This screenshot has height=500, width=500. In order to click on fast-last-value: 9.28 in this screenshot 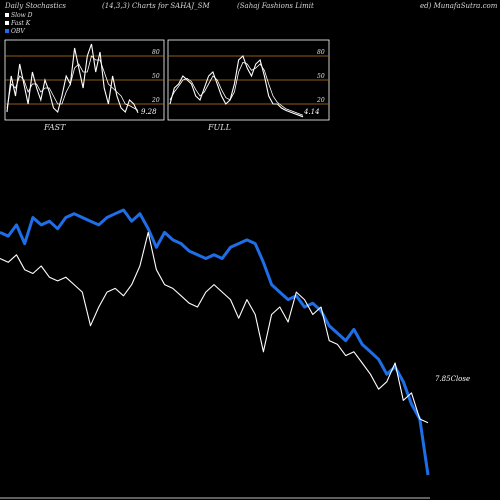, I will do `click(149, 112)`.